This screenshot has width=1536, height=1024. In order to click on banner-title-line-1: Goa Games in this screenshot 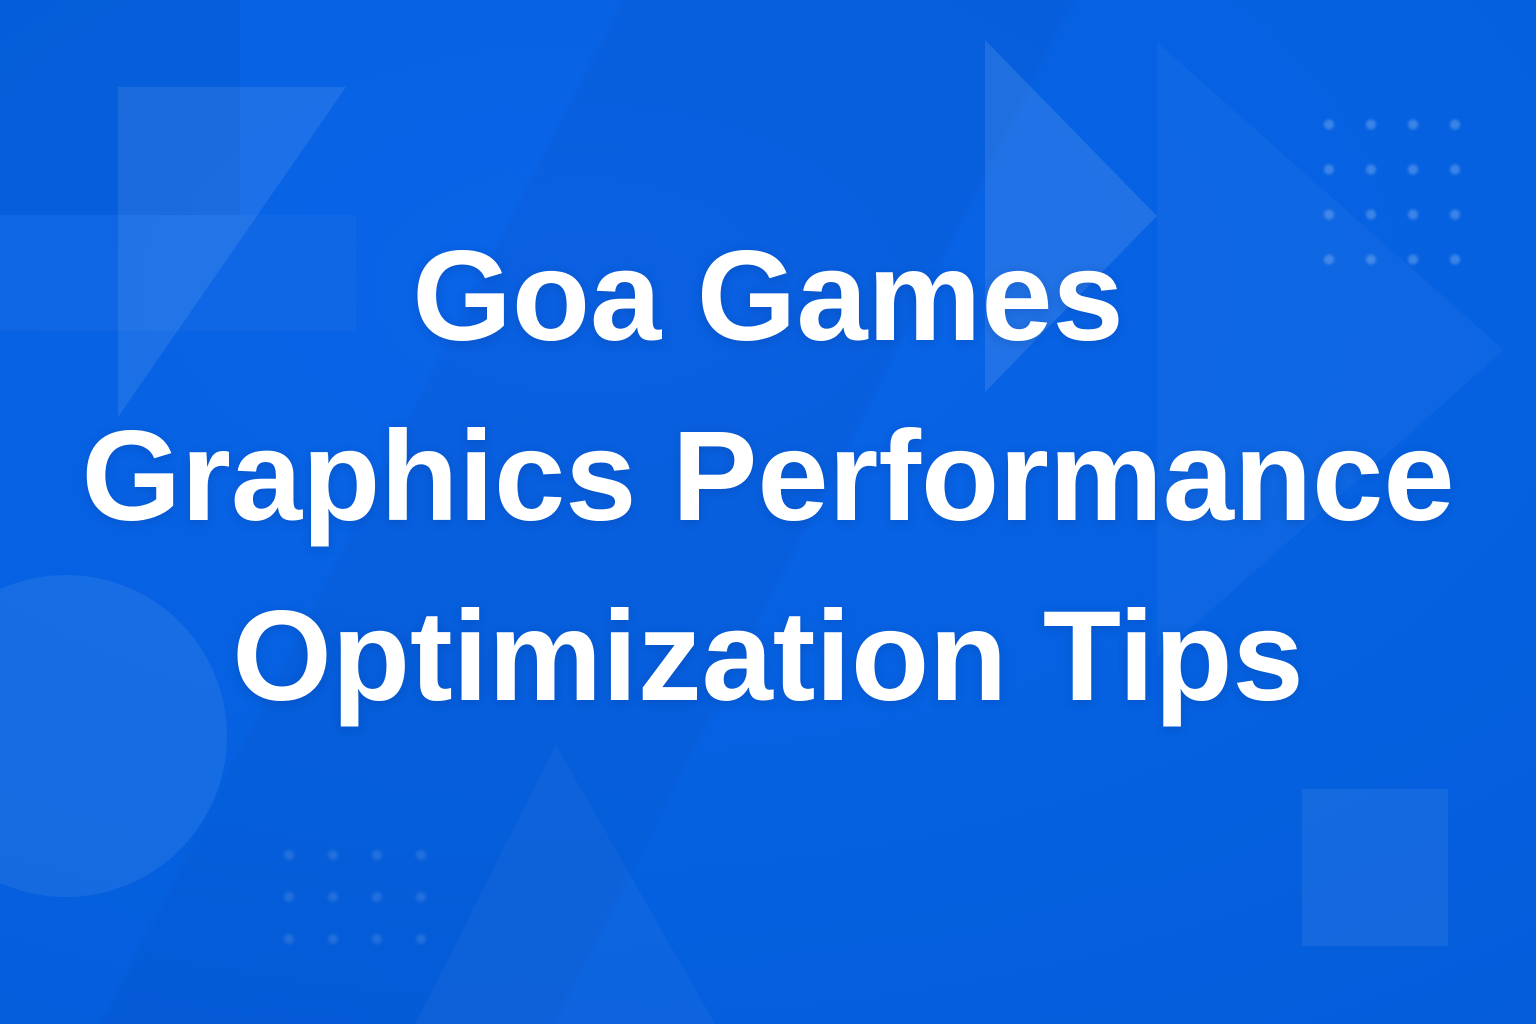, I will do `click(768, 296)`.